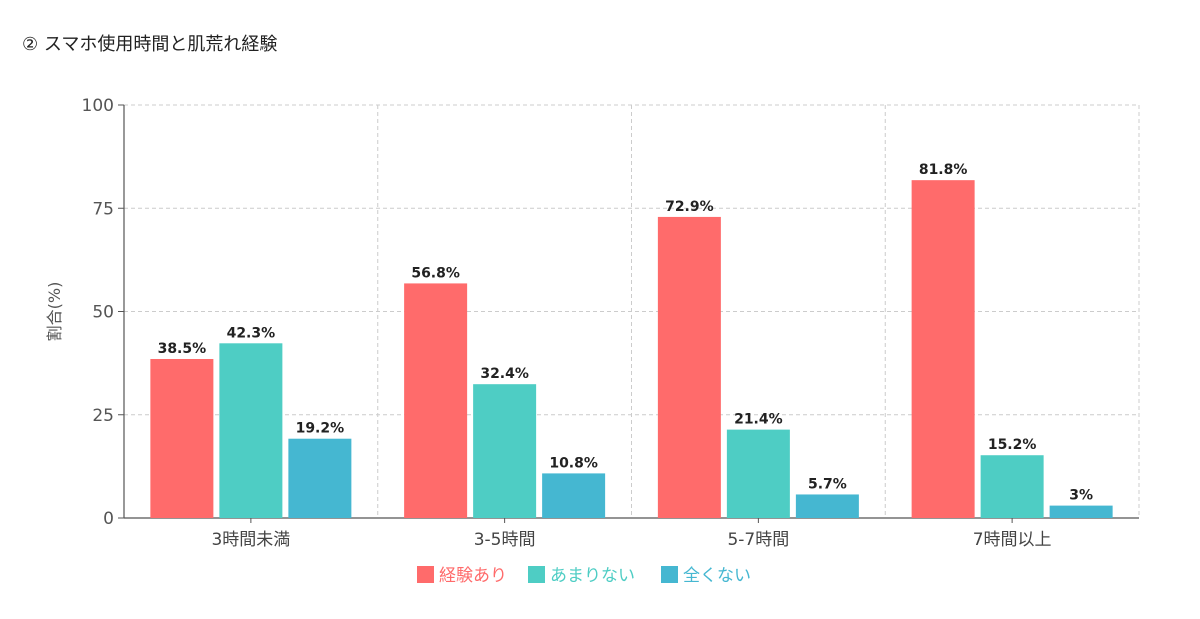 The width and height of the screenshot is (1200, 619). I want to click on y-tick-label: 0, so click(108, 519).